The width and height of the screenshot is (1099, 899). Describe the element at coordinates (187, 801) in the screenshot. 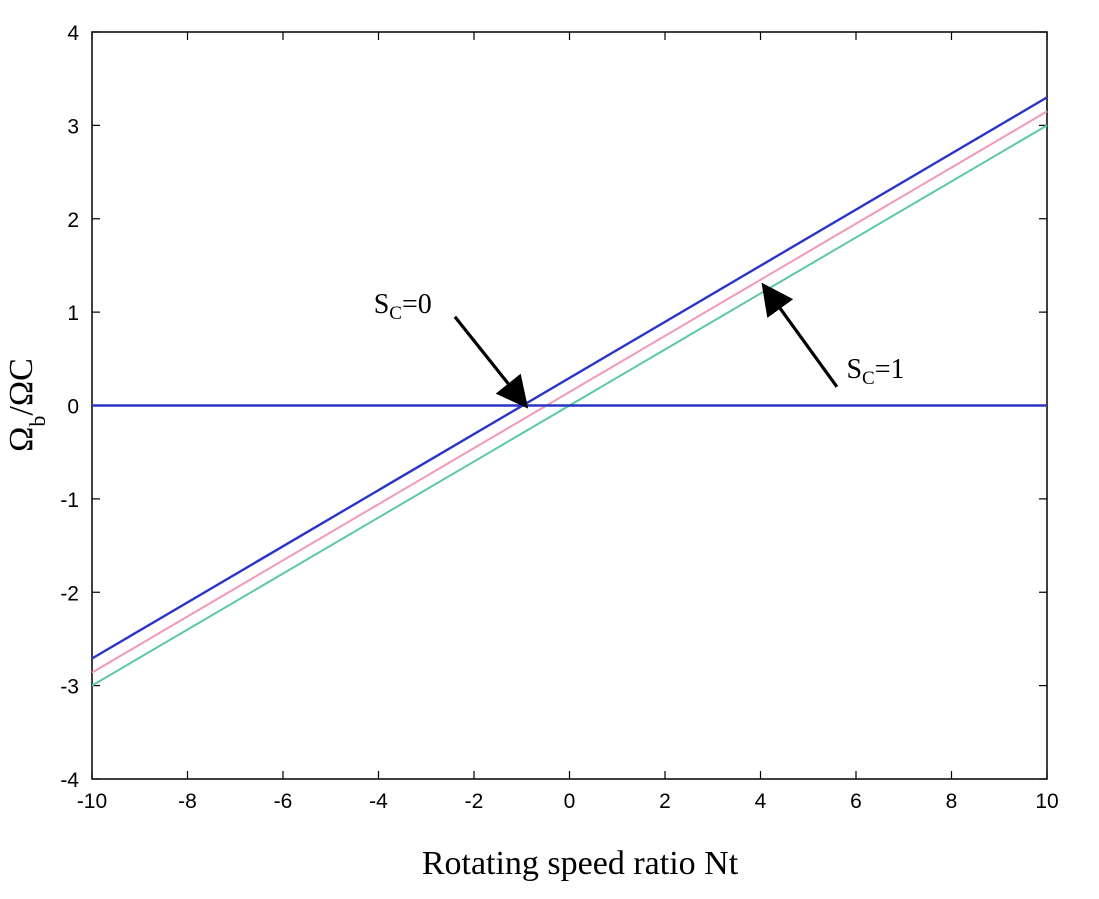

I see `x-tick-label: -8` at that location.